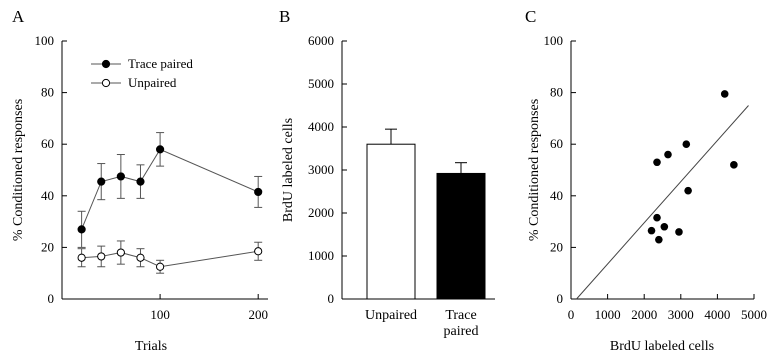  Describe the element at coordinates (45, 40) in the screenshot. I see `panel-a-y-tick-label: 100` at that location.